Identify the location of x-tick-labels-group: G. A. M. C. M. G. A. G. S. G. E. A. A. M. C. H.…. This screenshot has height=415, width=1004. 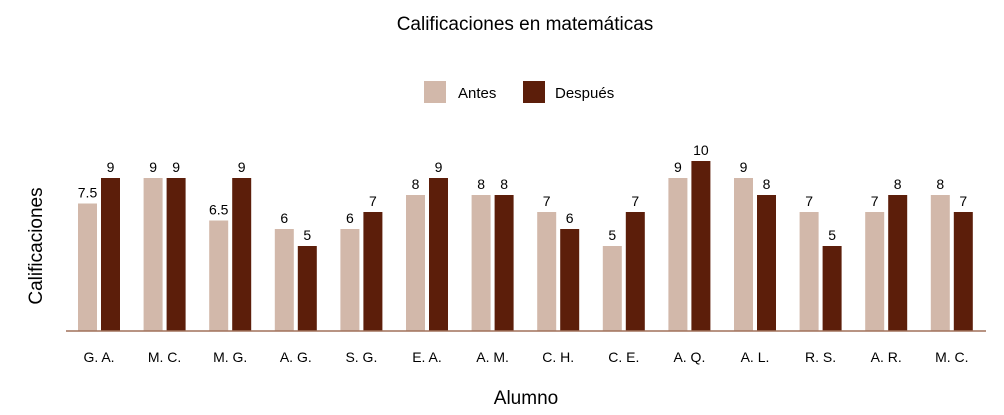
(525, 357).